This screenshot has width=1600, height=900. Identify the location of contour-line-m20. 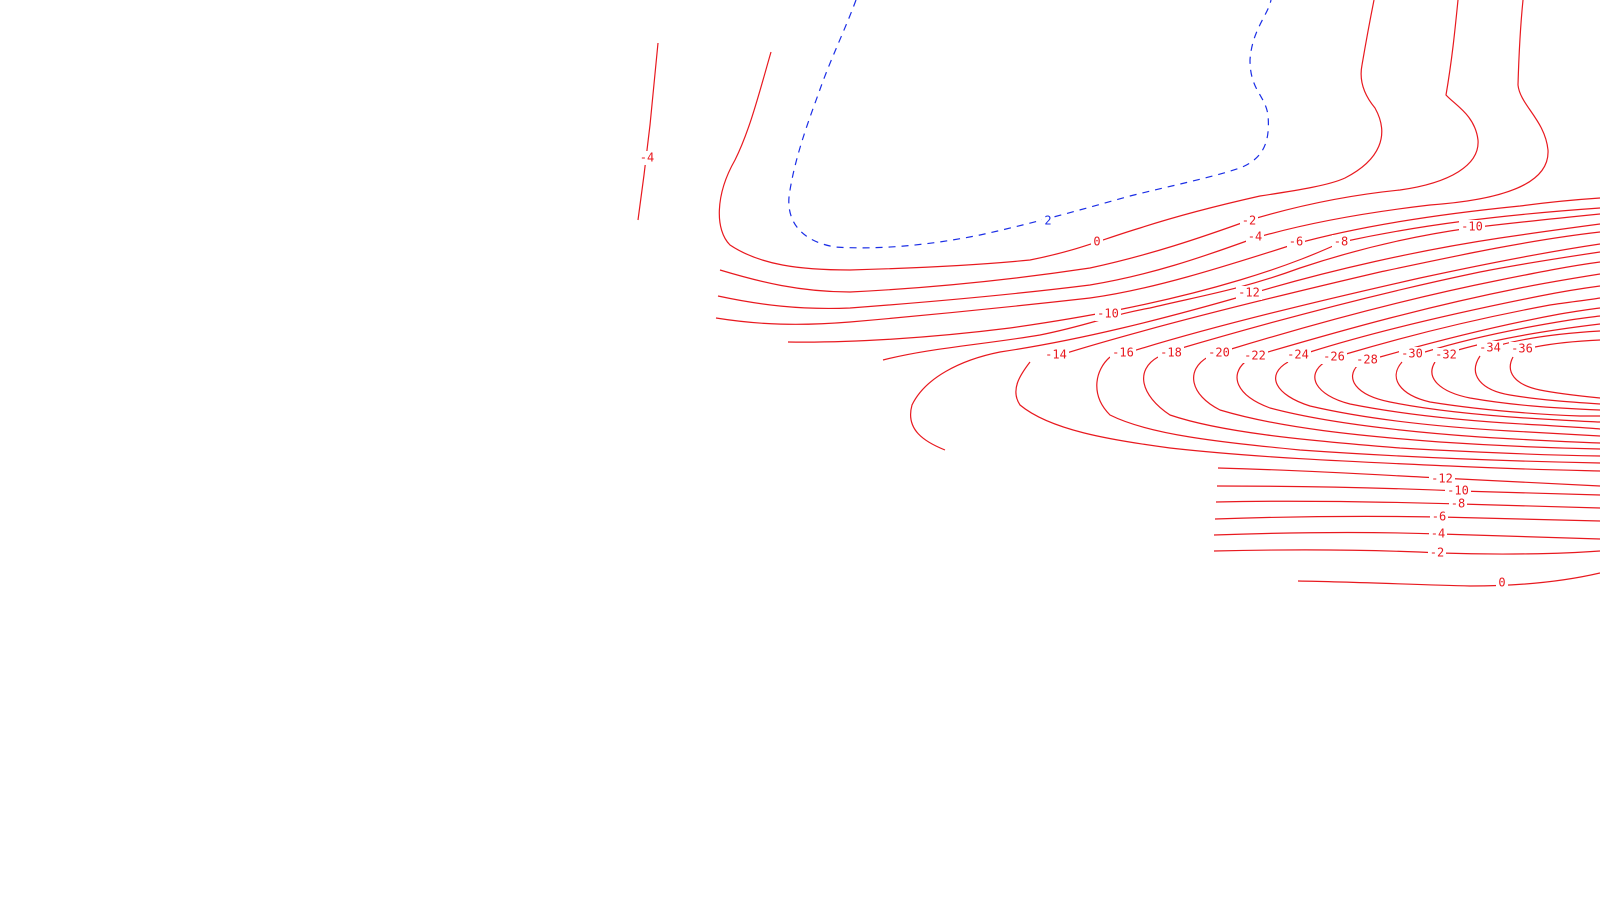
(1396, 355).